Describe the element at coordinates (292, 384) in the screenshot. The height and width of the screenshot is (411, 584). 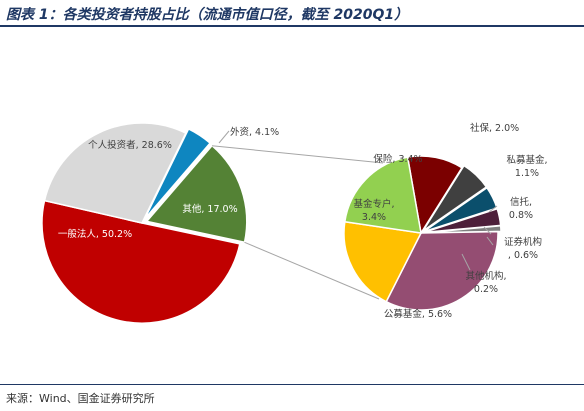
I see `source-rule` at that location.